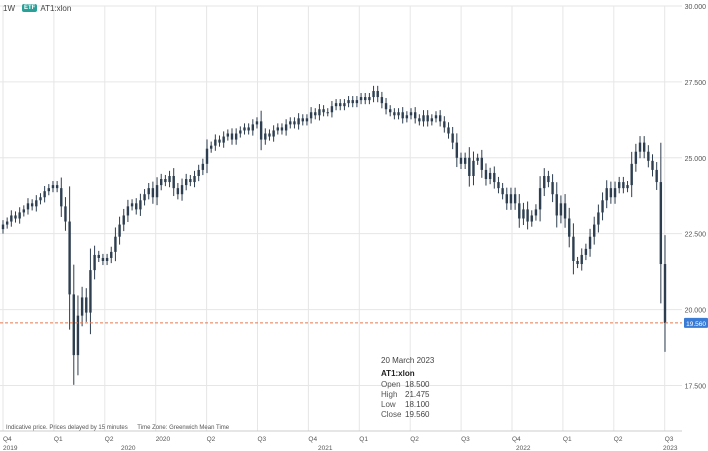 Image resolution: width=708 pixels, height=451 pixels. I want to click on tooltip-row-low: Low 18.100, so click(426, 405).